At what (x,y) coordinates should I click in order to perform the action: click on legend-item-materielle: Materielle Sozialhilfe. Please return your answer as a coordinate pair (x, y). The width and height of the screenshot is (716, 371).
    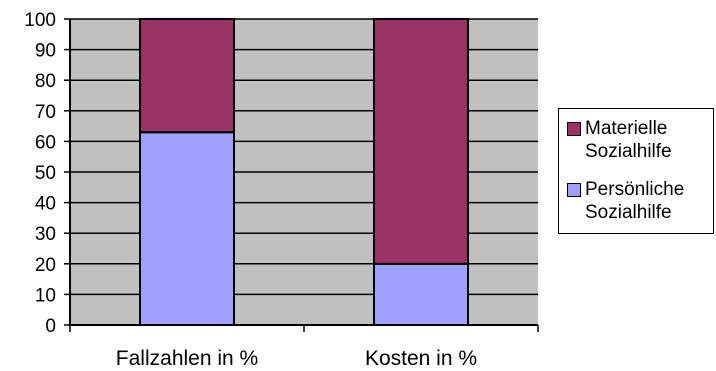
    Looking at the image, I should click on (641, 140).